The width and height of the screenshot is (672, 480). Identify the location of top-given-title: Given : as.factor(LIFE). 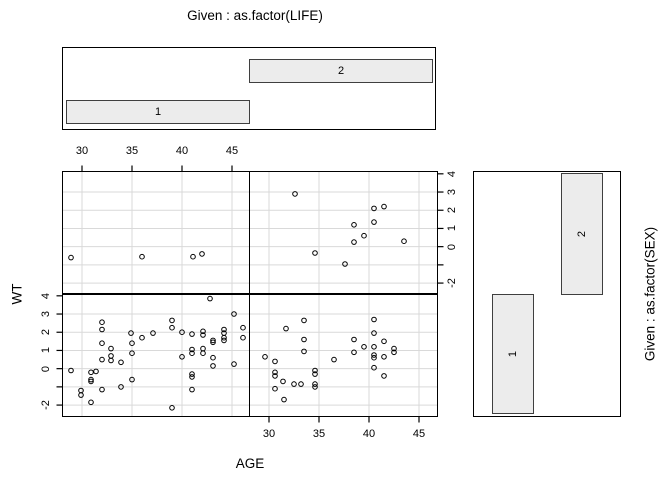
(255, 15).